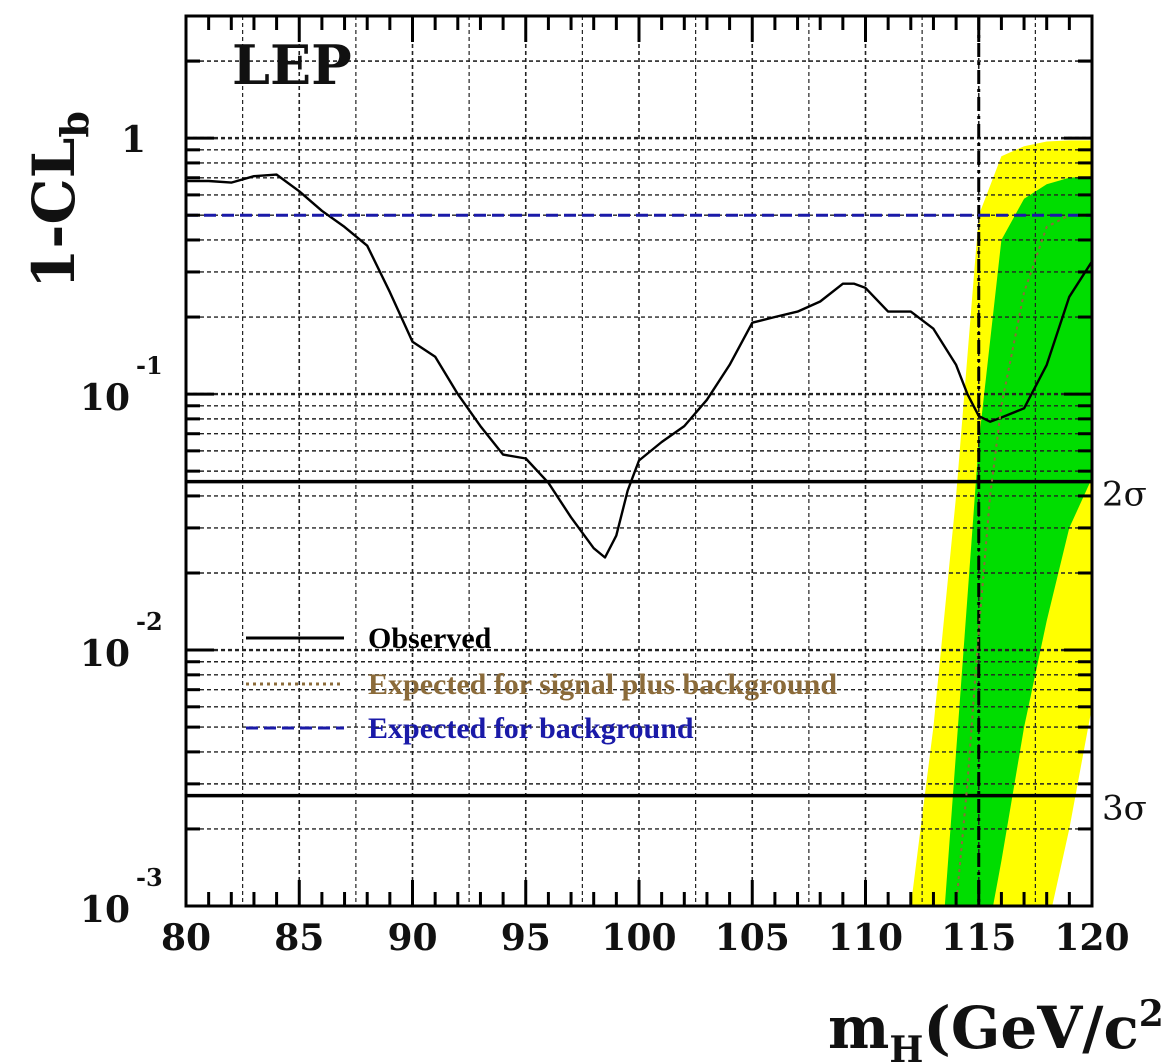 The height and width of the screenshot is (1064, 1166). I want to click on legend-label-background: Expected for background, so click(531, 728).